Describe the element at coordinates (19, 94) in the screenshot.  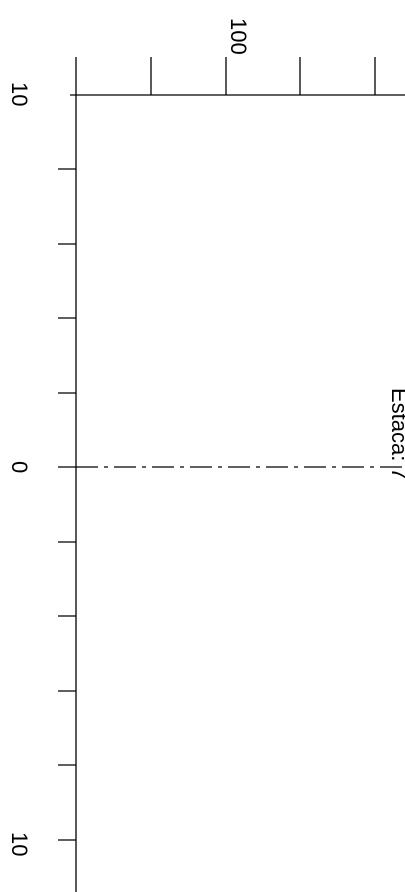
I see `offset-label-top: 10` at that location.